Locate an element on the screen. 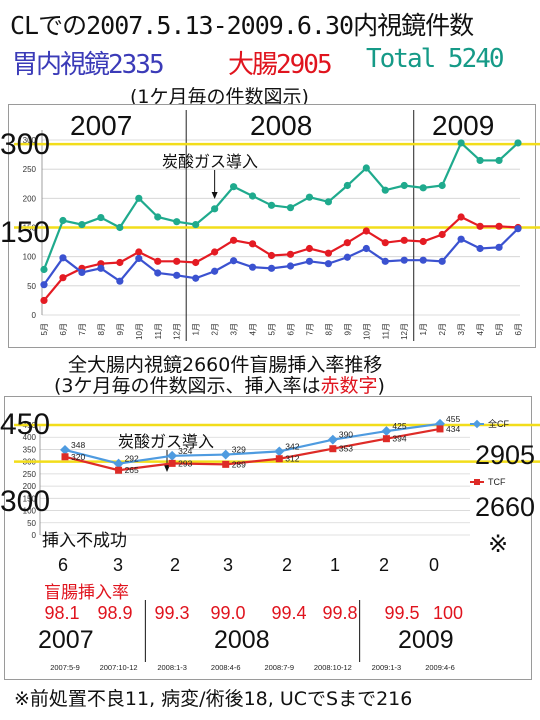  failure-count: 1 is located at coordinates (335, 565).